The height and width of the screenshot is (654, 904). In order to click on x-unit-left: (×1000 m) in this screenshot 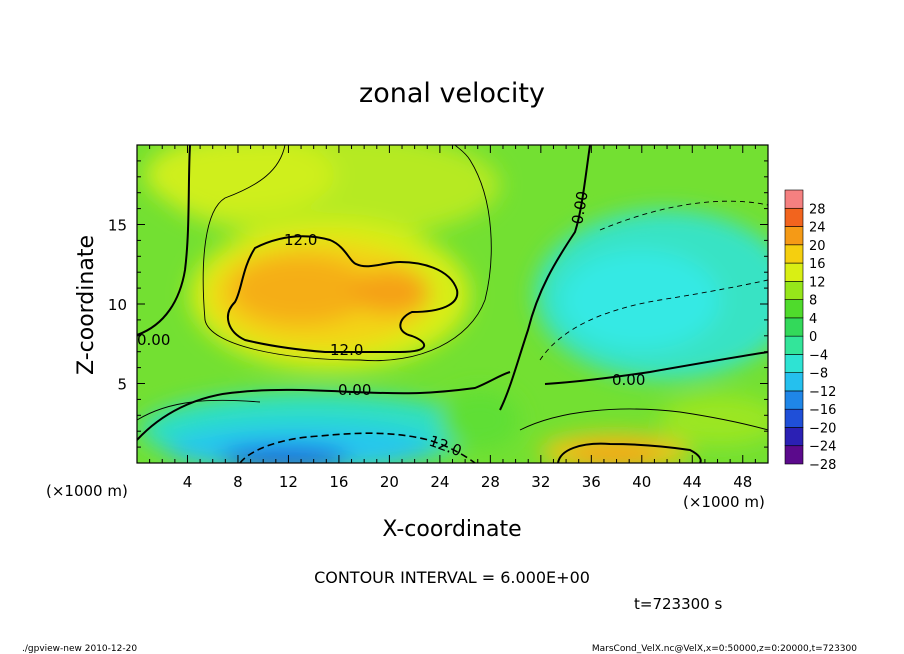, I will do `click(87, 491)`.